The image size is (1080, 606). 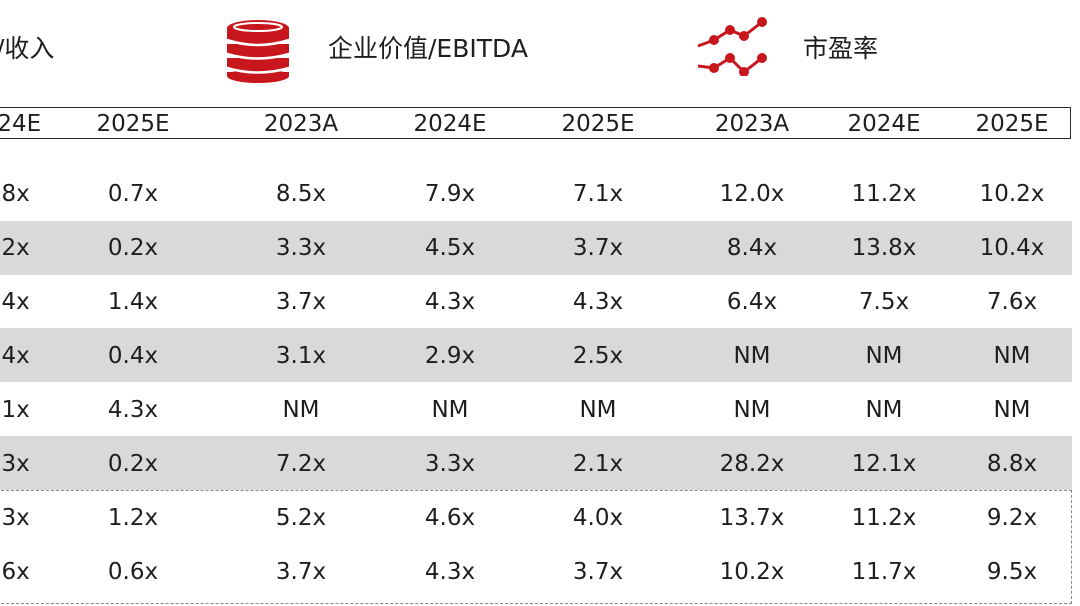 What do you see at coordinates (841, 48) in the screenshot?
I see `group-header-pe: 市盈率` at bounding box center [841, 48].